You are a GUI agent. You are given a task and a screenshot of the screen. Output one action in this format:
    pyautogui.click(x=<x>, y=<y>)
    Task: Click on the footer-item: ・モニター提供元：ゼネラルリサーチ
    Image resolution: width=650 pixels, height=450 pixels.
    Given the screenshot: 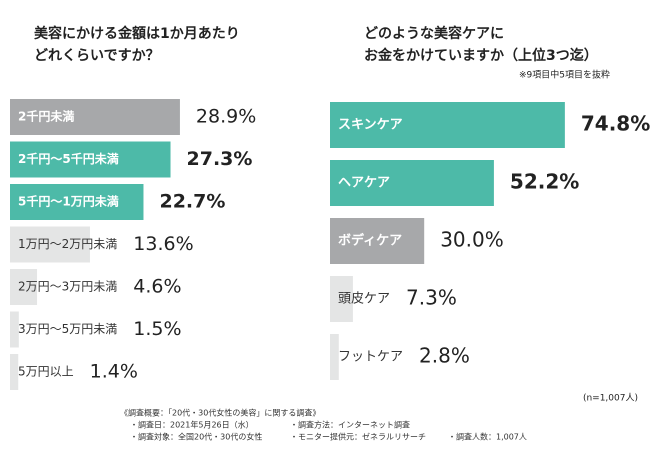 What is the action you would take?
    pyautogui.click(x=358, y=437)
    